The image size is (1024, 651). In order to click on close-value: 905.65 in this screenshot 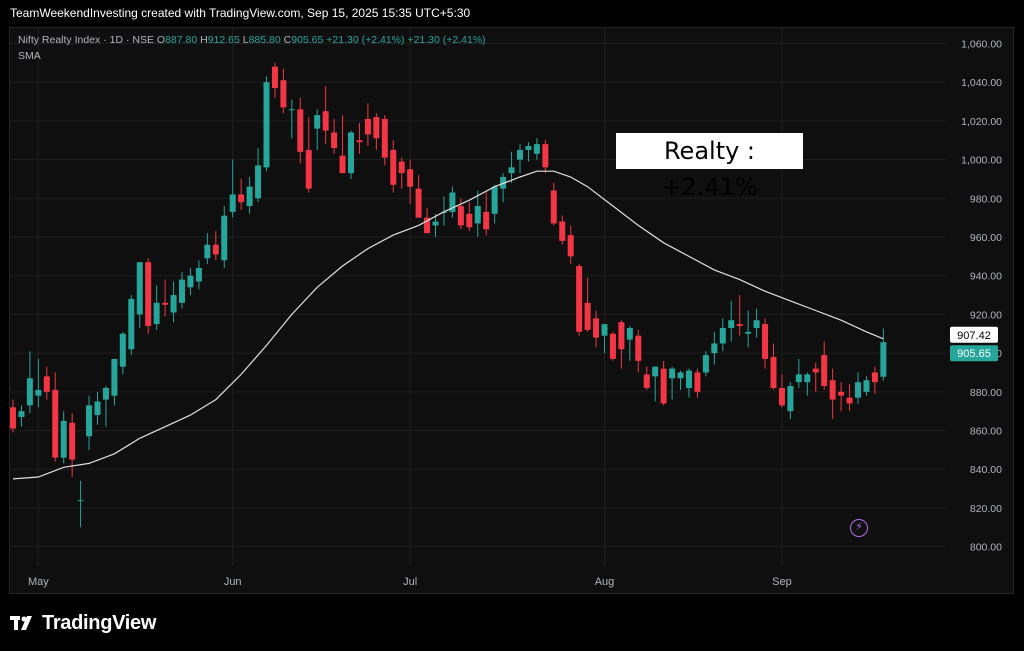, I will do `click(307, 40)`.